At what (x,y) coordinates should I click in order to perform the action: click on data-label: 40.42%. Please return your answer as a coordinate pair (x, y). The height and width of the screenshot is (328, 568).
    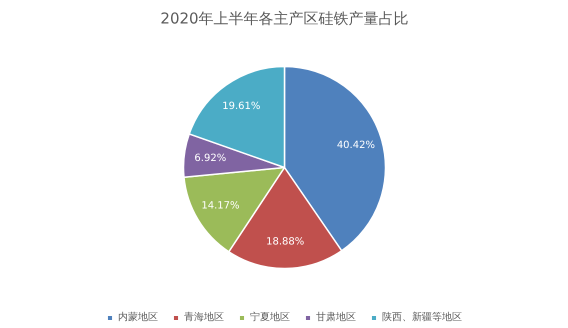
    Looking at the image, I should click on (355, 145).